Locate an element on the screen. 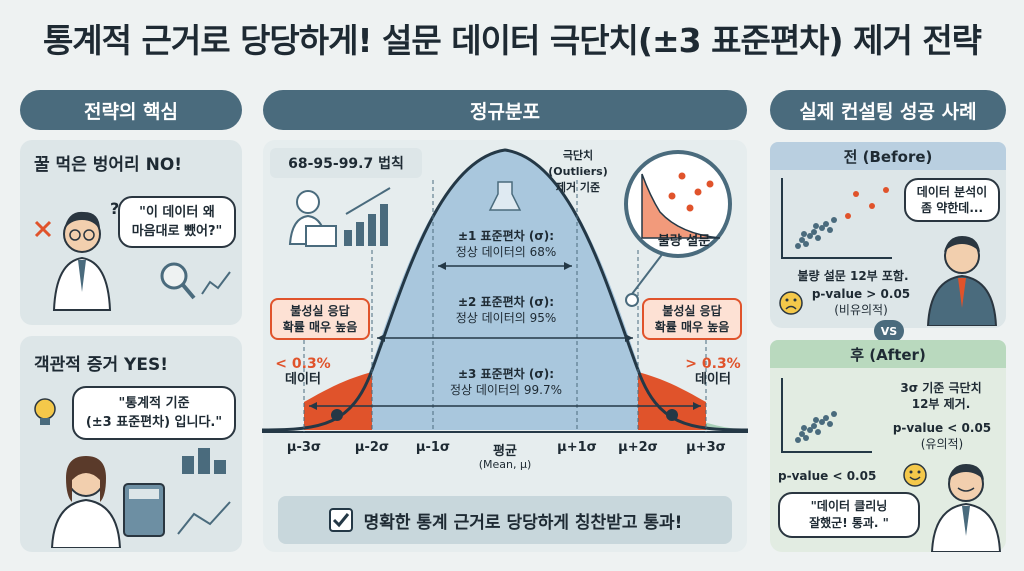 The height and width of the screenshot is (571, 1024). after-scatter-plot is located at coordinates (826, 415).